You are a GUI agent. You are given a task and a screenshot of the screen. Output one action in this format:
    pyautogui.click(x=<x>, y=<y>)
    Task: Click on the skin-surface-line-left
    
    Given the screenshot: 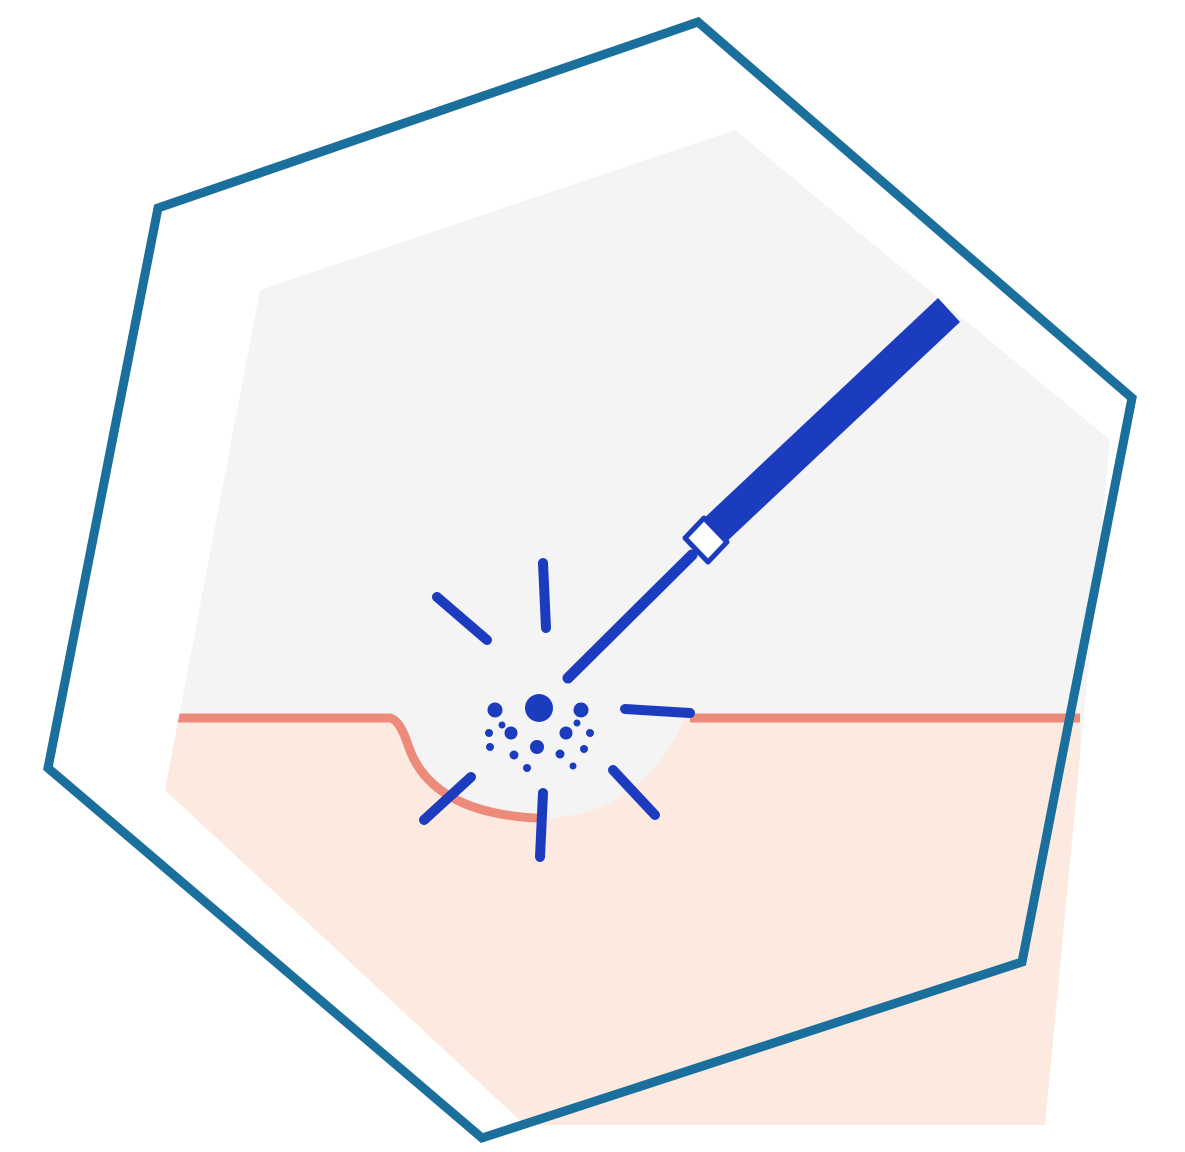 What is the action you would take?
    pyautogui.click(x=352, y=768)
    